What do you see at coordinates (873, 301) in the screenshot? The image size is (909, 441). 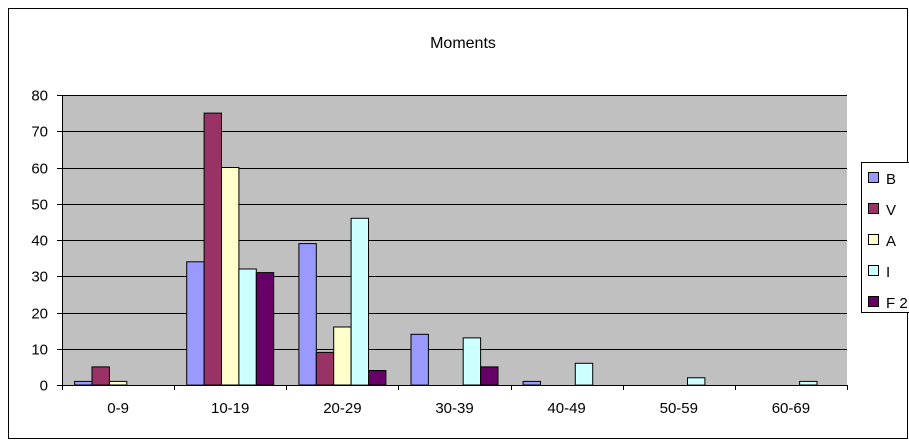 I see `legend-swatch-f2` at bounding box center [873, 301].